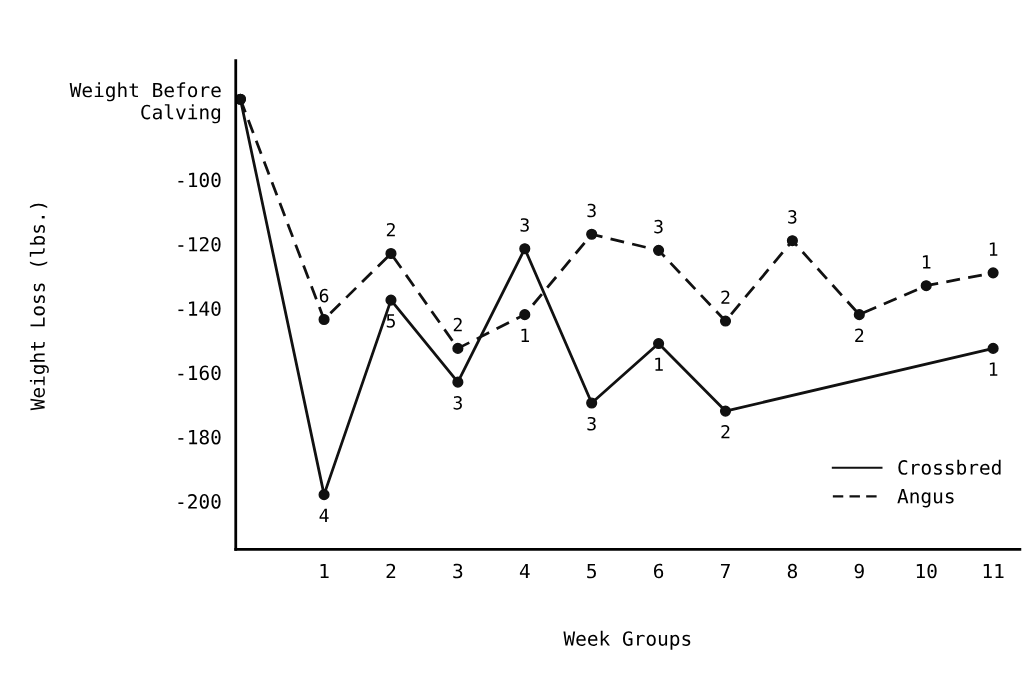  Describe the element at coordinates (659, 571) in the screenshot. I see `x-tick-label: 6` at that location.